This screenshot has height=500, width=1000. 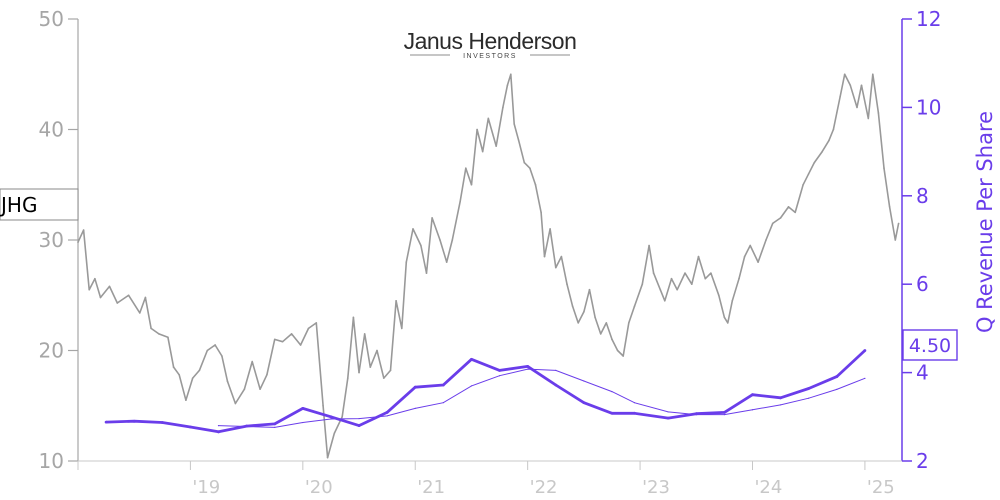 What do you see at coordinates (490, 41) in the screenshot?
I see `brand-name: Janus Henderson` at bounding box center [490, 41].